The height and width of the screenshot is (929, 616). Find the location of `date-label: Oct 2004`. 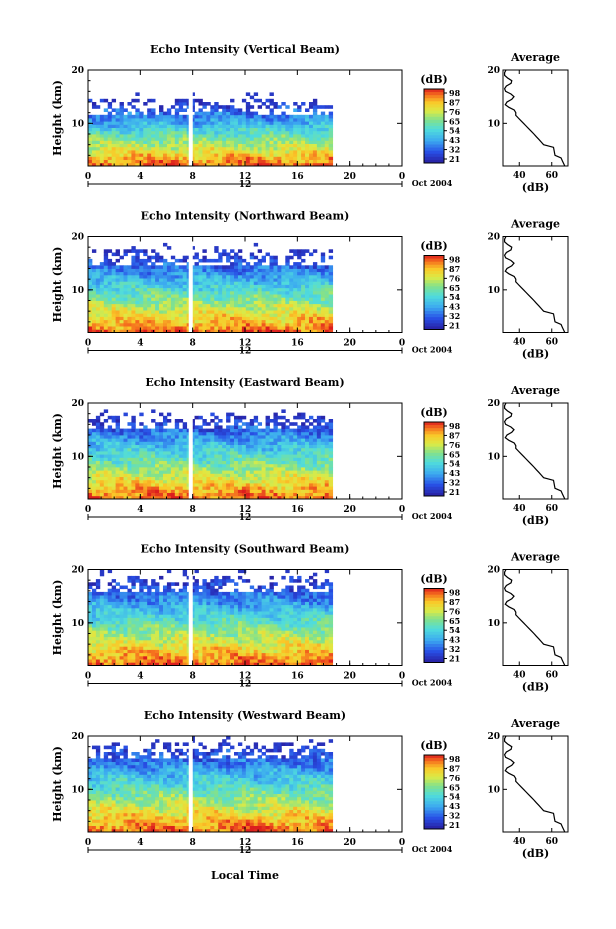

date-label: Oct 2004 is located at coordinates (432, 183).